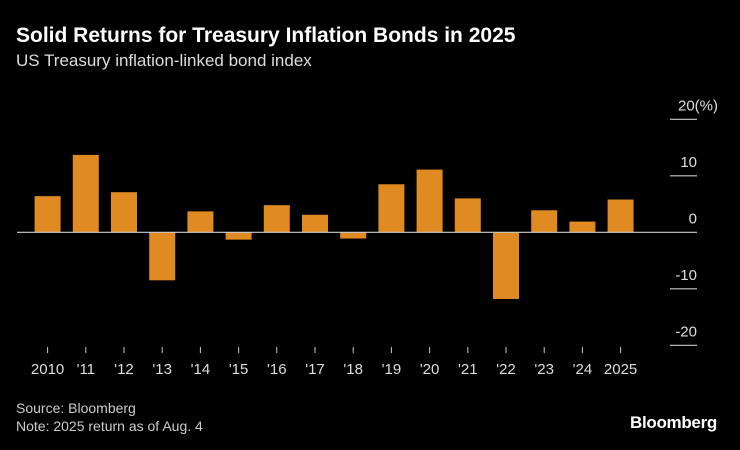 The height and width of the screenshot is (450, 740). Describe the element at coordinates (620, 369) in the screenshot. I see `x-tick-label: 2025` at that location.